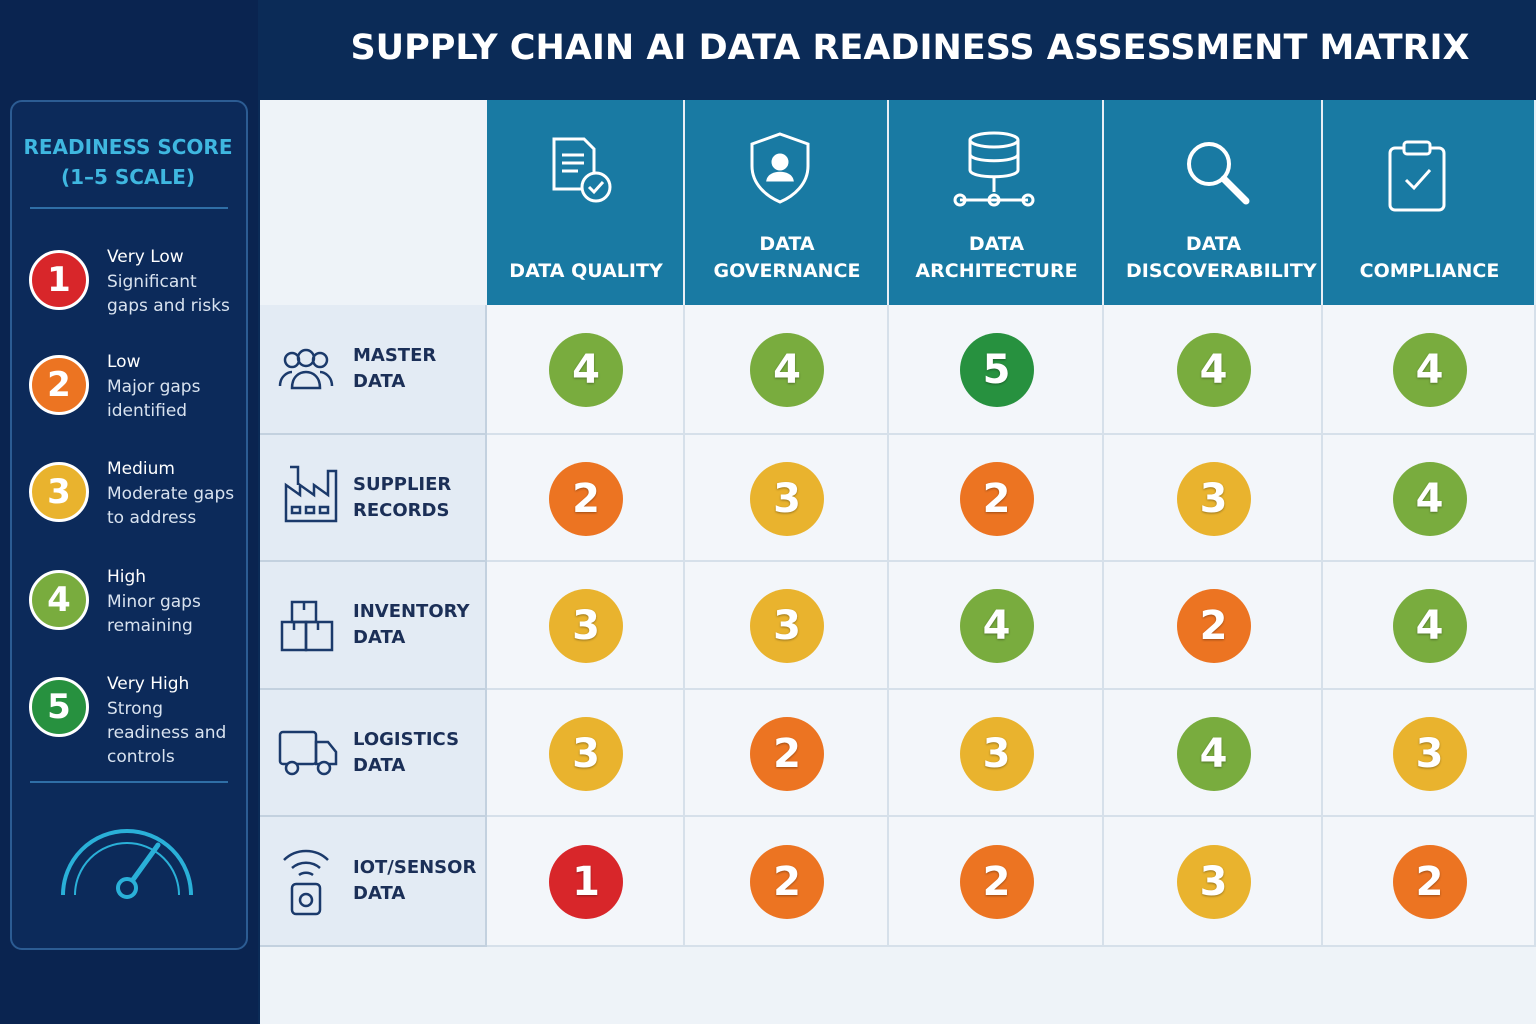 This screenshot has width=1536, height=1024. What do you see at coordinates (148, 684) in the screenshot?
I see `legend-label: Very High` at bounding box center [148, 684].